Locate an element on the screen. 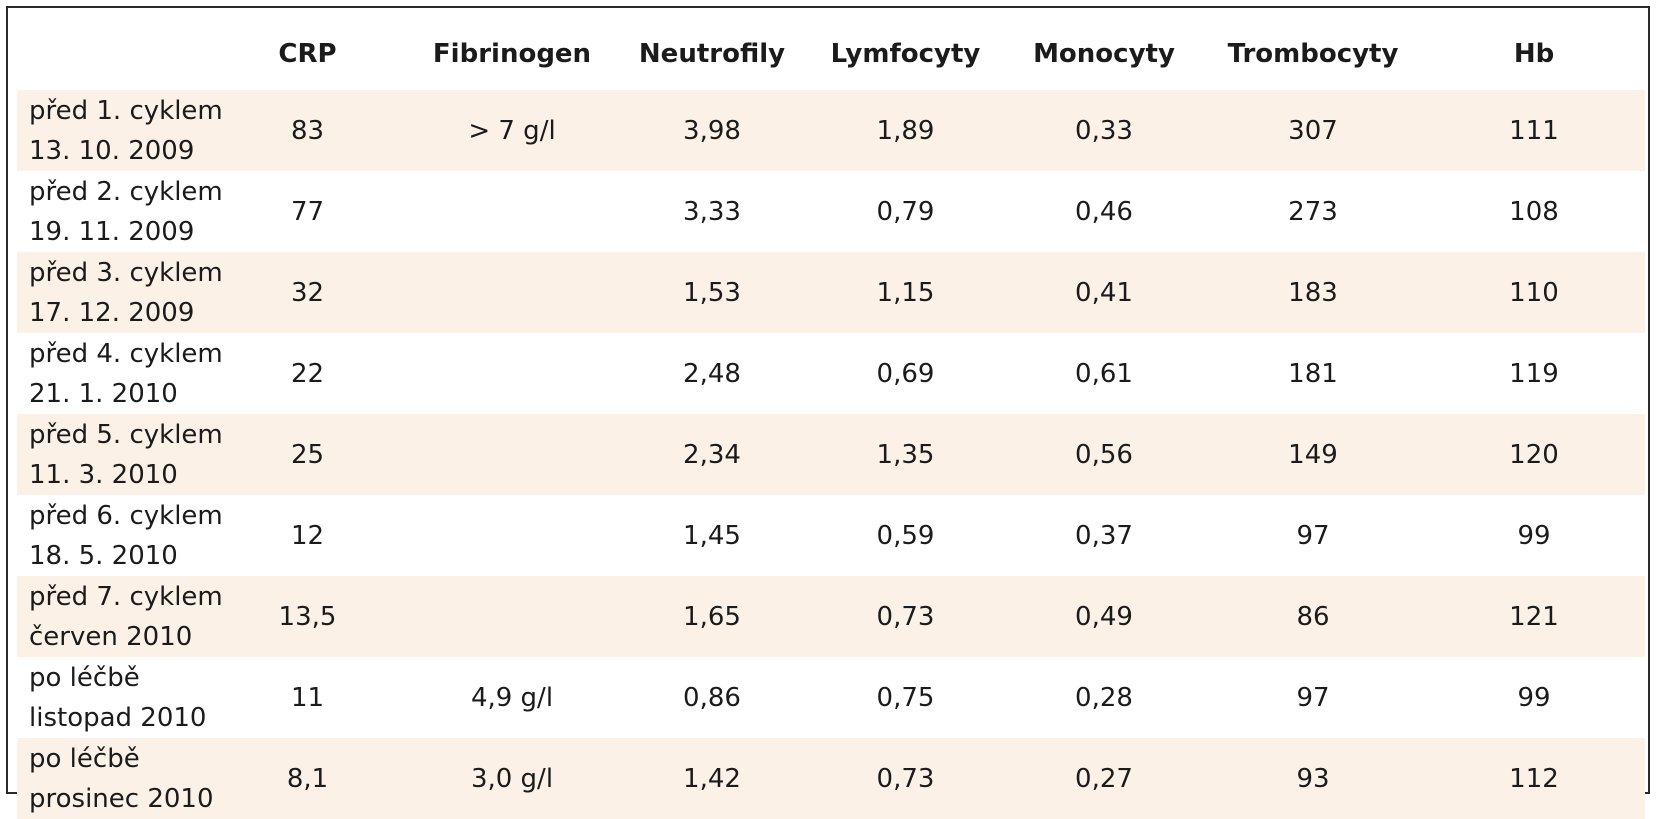 The height and width of the screenshot is (819, 1658). cell-crp: 11 is located at coordinates (307, 697).